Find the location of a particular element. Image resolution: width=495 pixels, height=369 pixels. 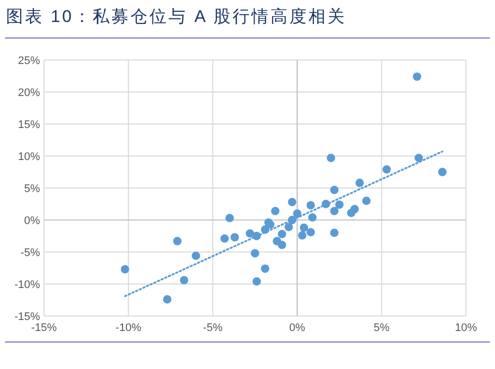

y-tick-label: 15% is located at coordinates (29, 125).